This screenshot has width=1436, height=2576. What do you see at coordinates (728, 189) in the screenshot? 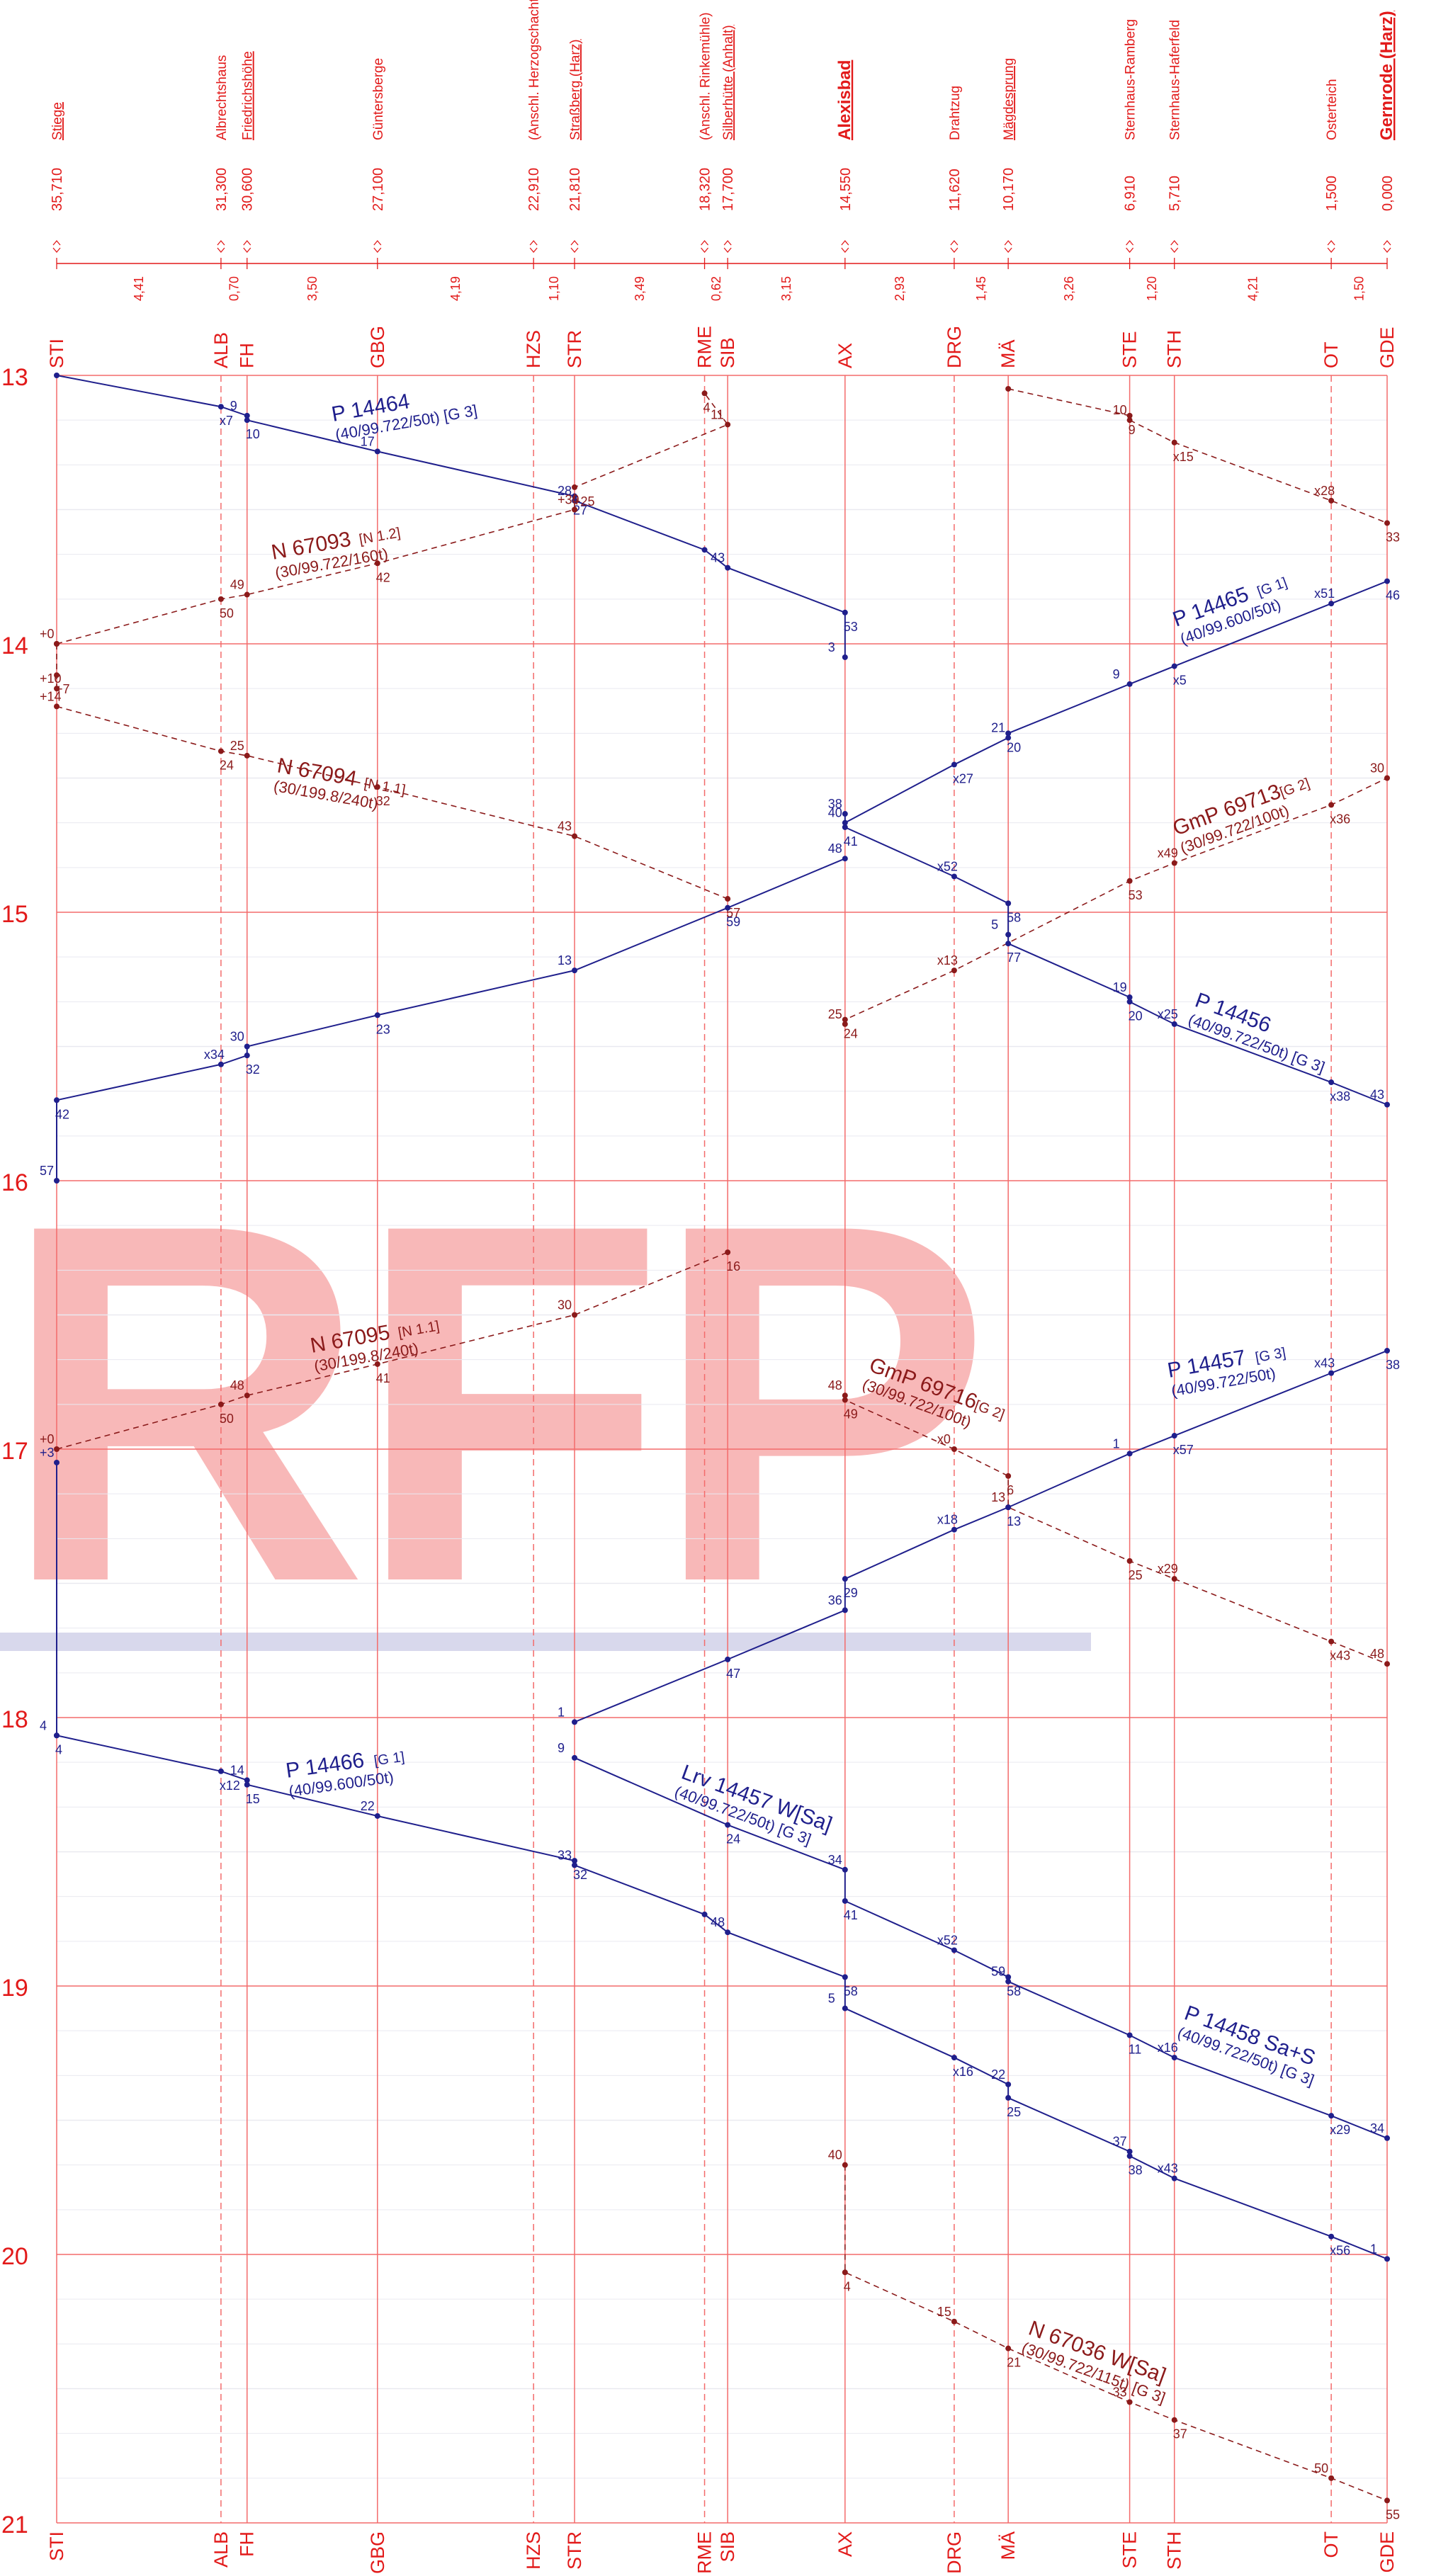
I see `station-km: 17,700` at bounding box center [728, 189].